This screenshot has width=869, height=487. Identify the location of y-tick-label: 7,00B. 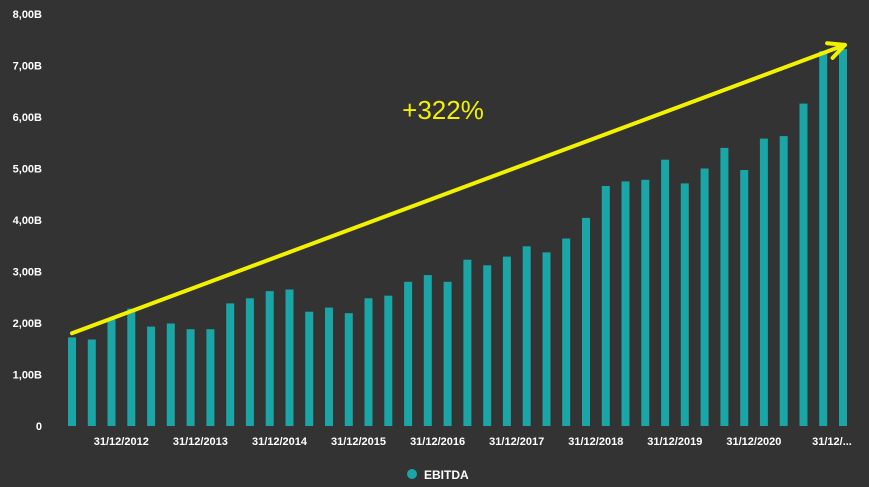
(27, 67).